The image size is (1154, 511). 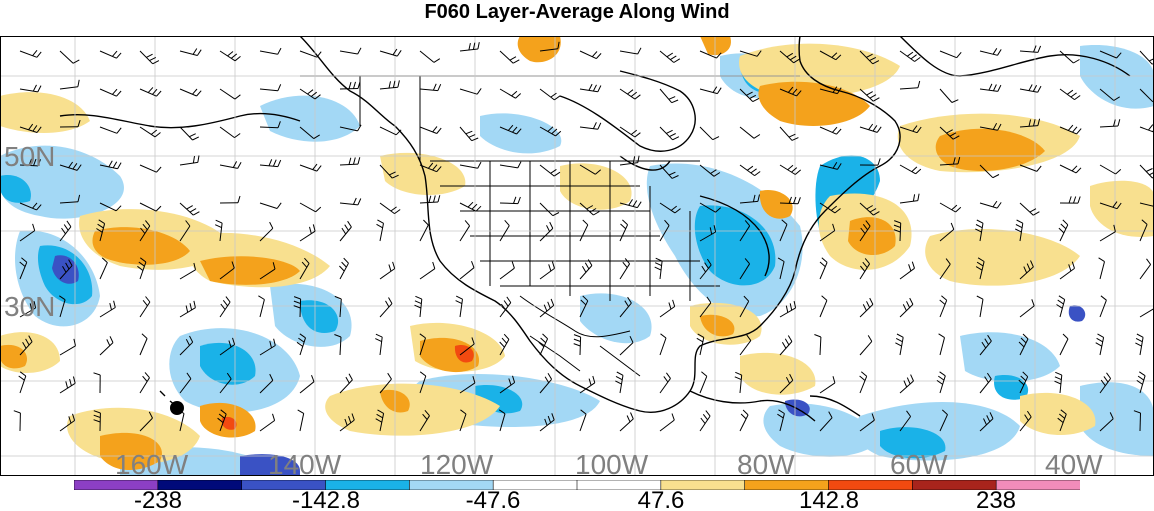 What do you see at coordinates (766, 462) in the screenshot?
I see `lon-label-80w: 80W` at bounding box center [766, 462].